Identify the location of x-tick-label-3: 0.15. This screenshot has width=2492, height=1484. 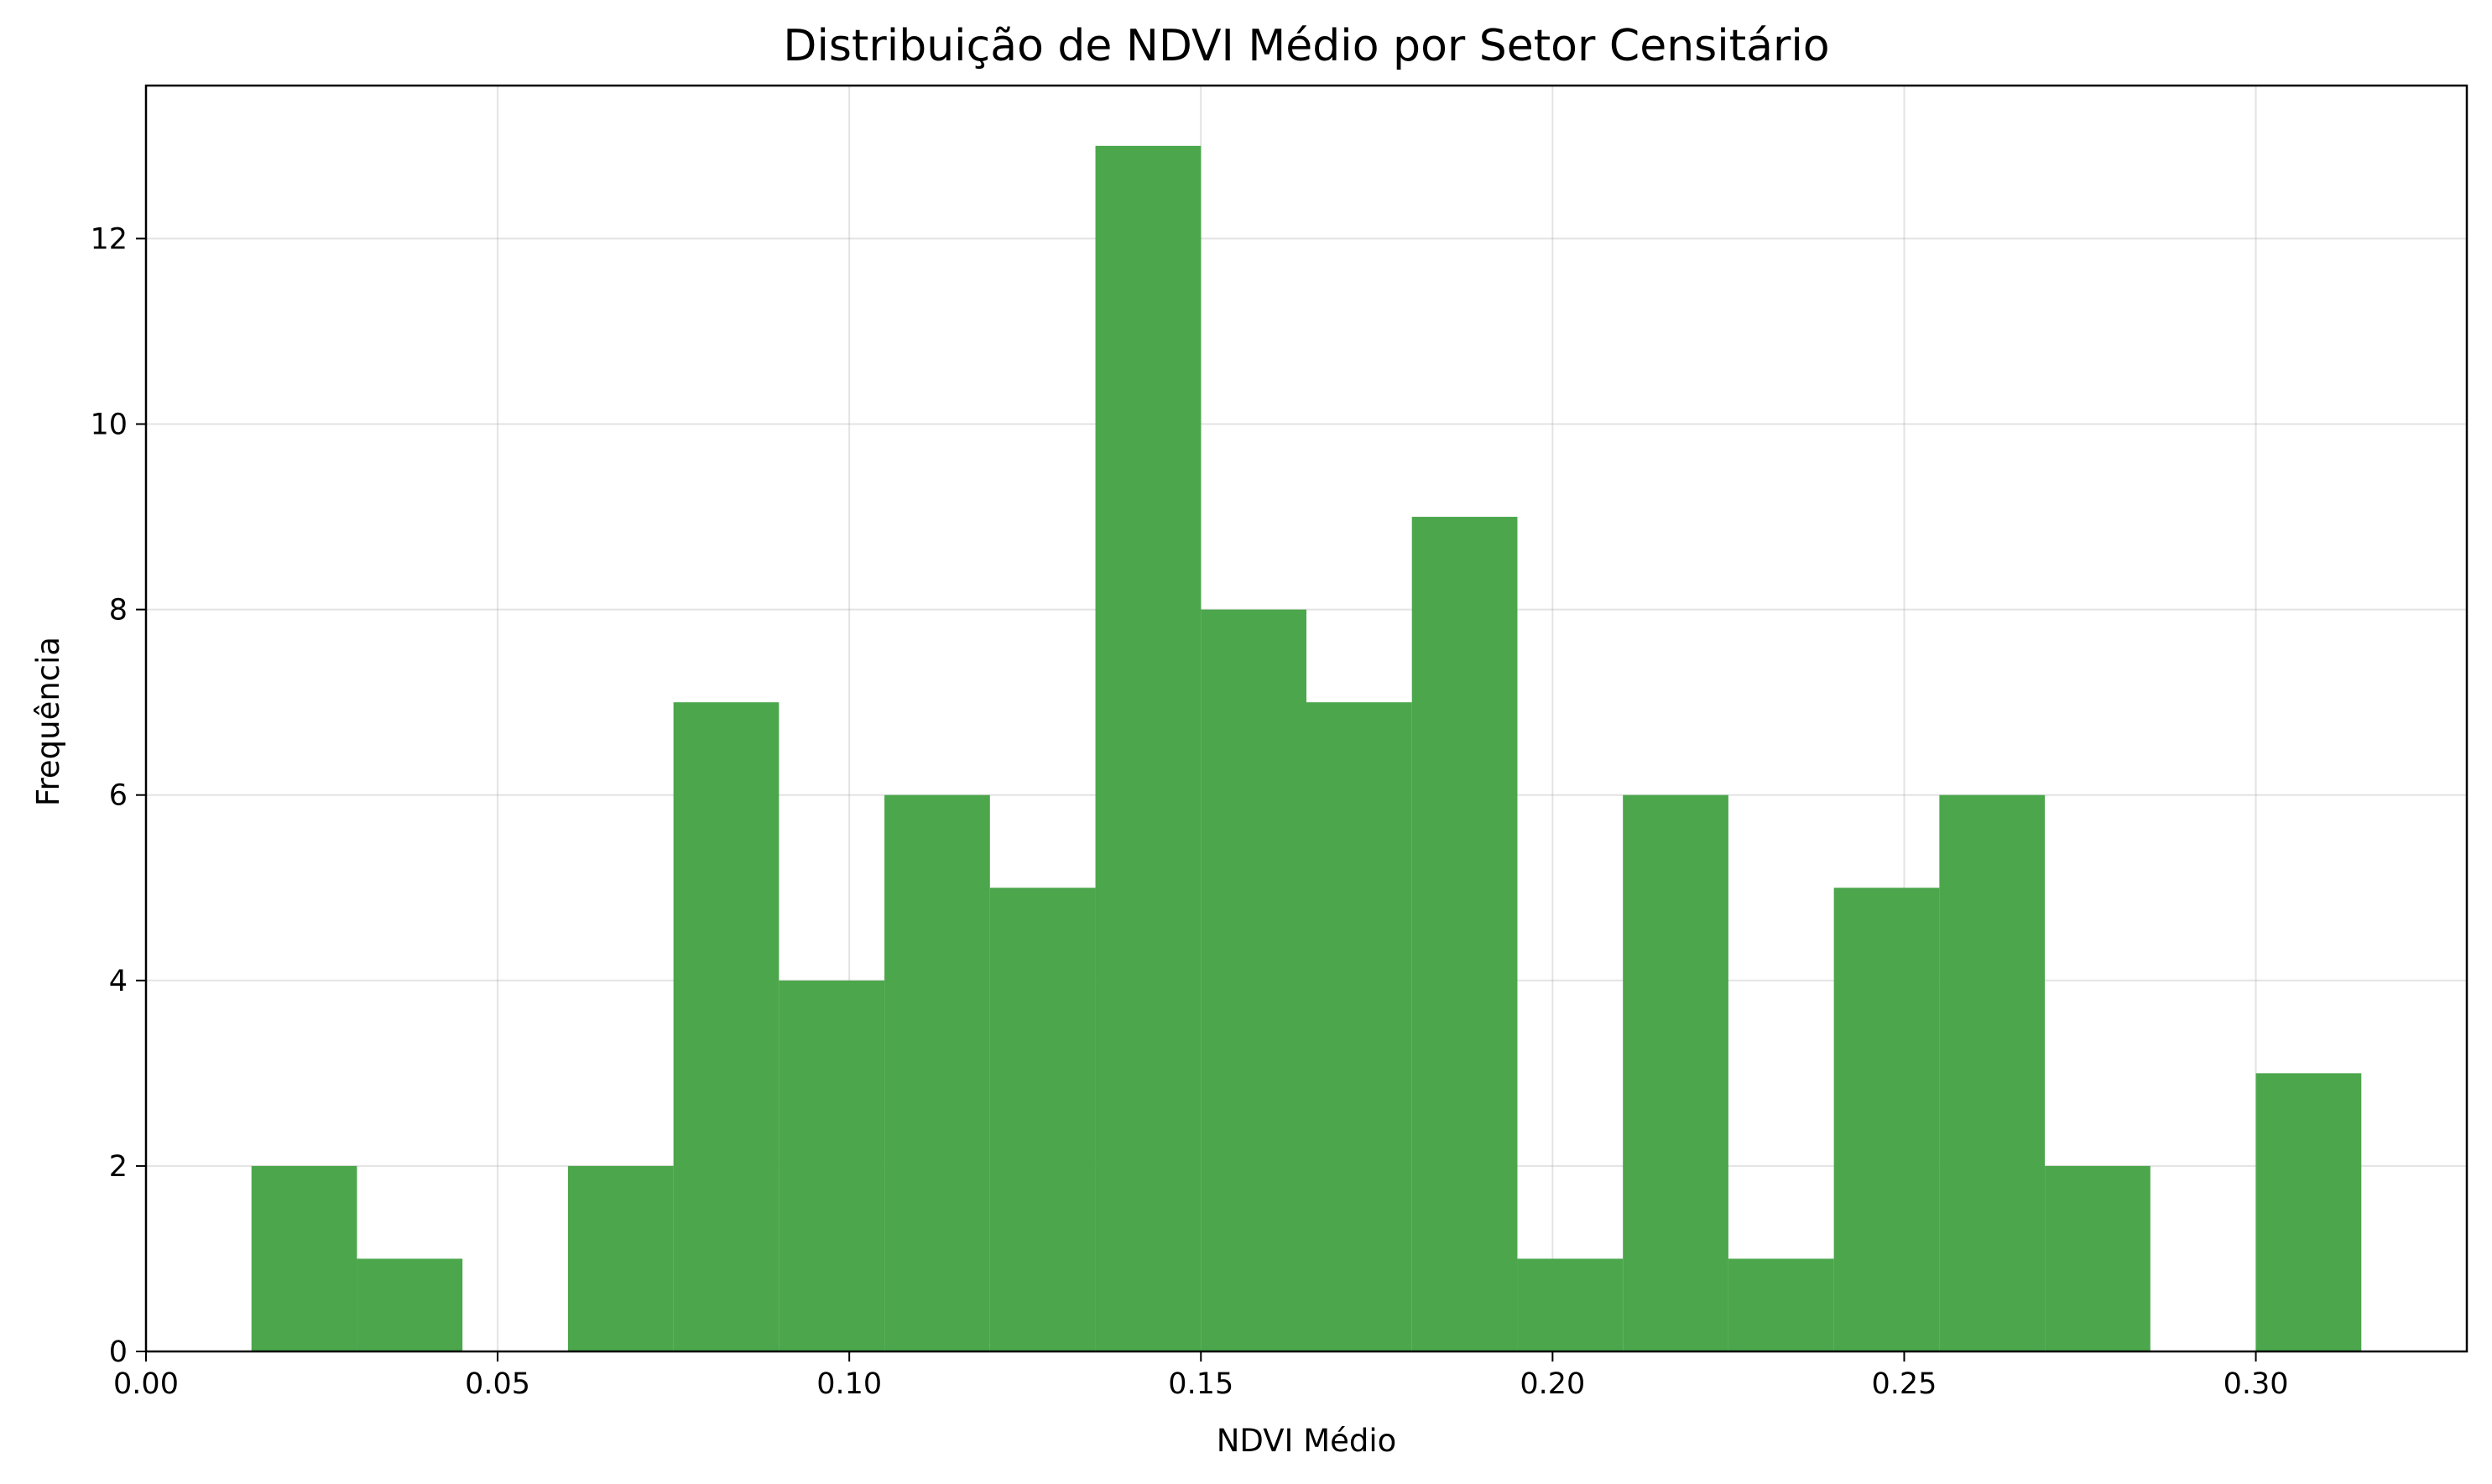
(1200, 1384).